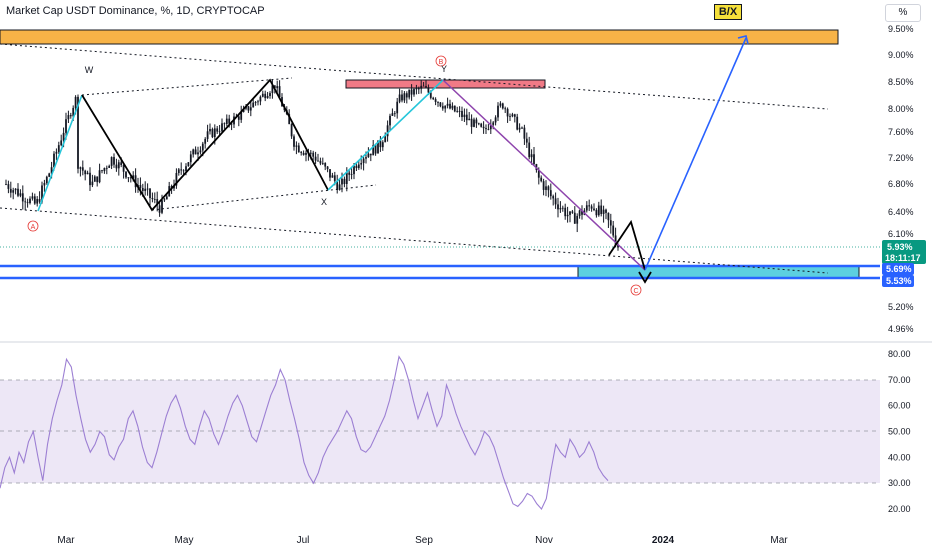 The height and width of the screenshot is (550, 932). I want to click on price-tick-label: 6.40%, so click(901, 212).